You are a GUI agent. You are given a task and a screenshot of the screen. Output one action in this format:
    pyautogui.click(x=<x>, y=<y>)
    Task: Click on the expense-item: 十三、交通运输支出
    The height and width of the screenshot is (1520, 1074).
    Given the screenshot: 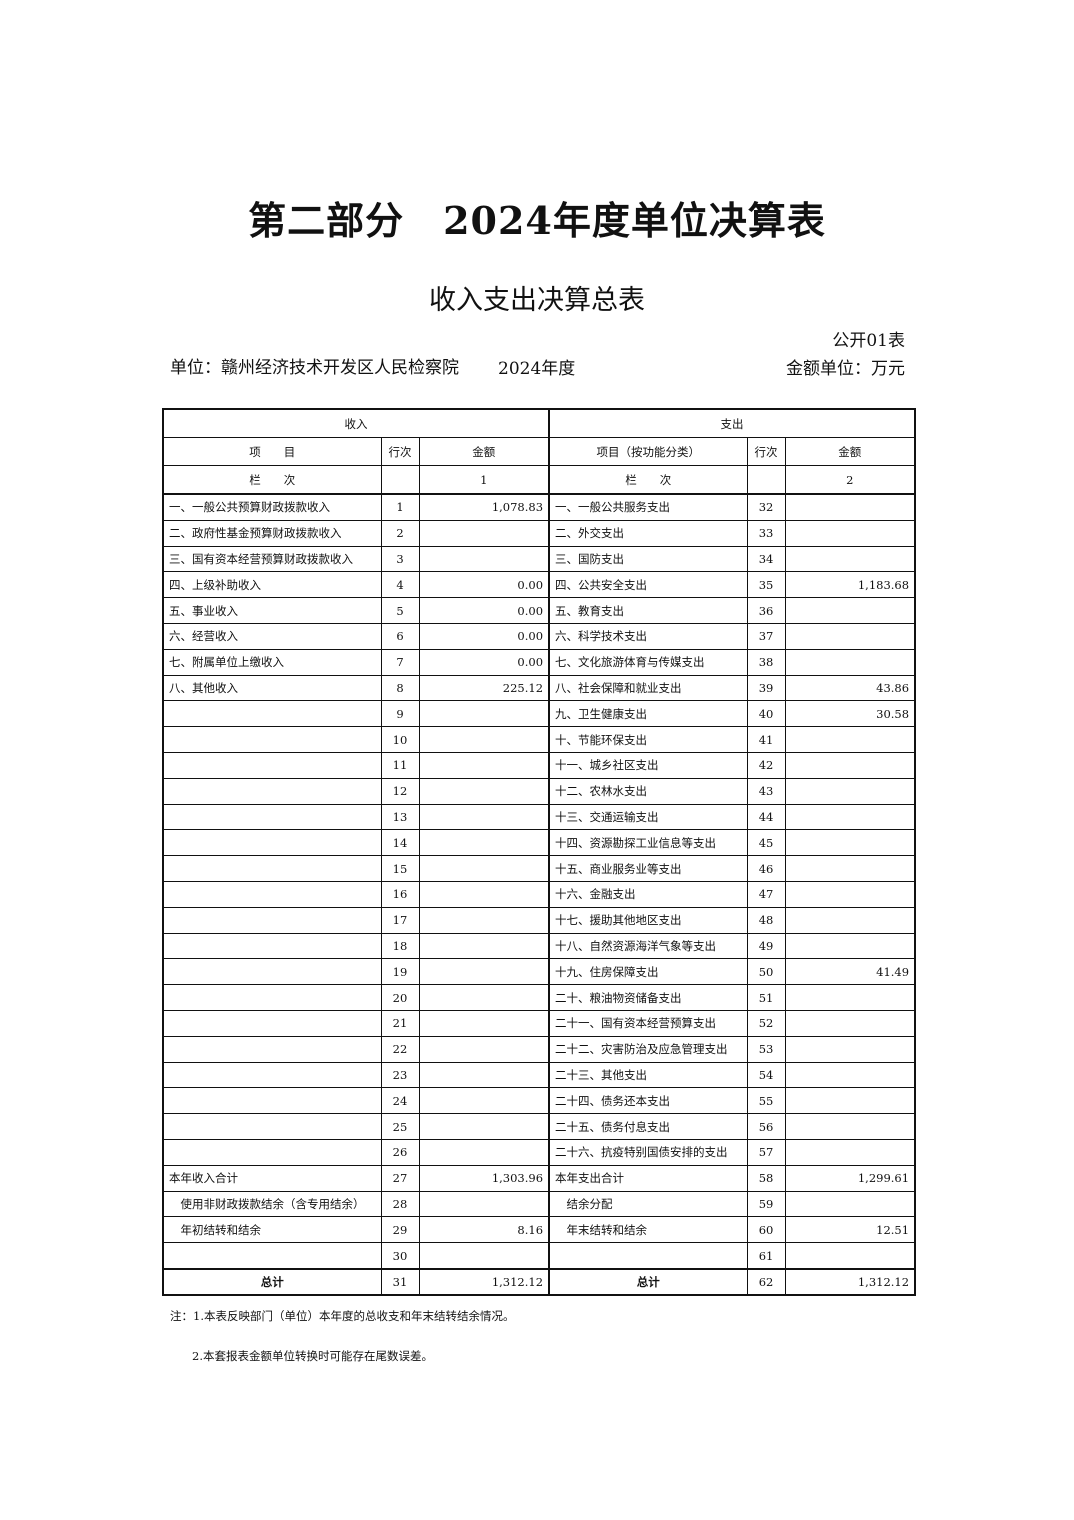 What is the action you would take?
    pyautogui.click(x=648, y=817)
    